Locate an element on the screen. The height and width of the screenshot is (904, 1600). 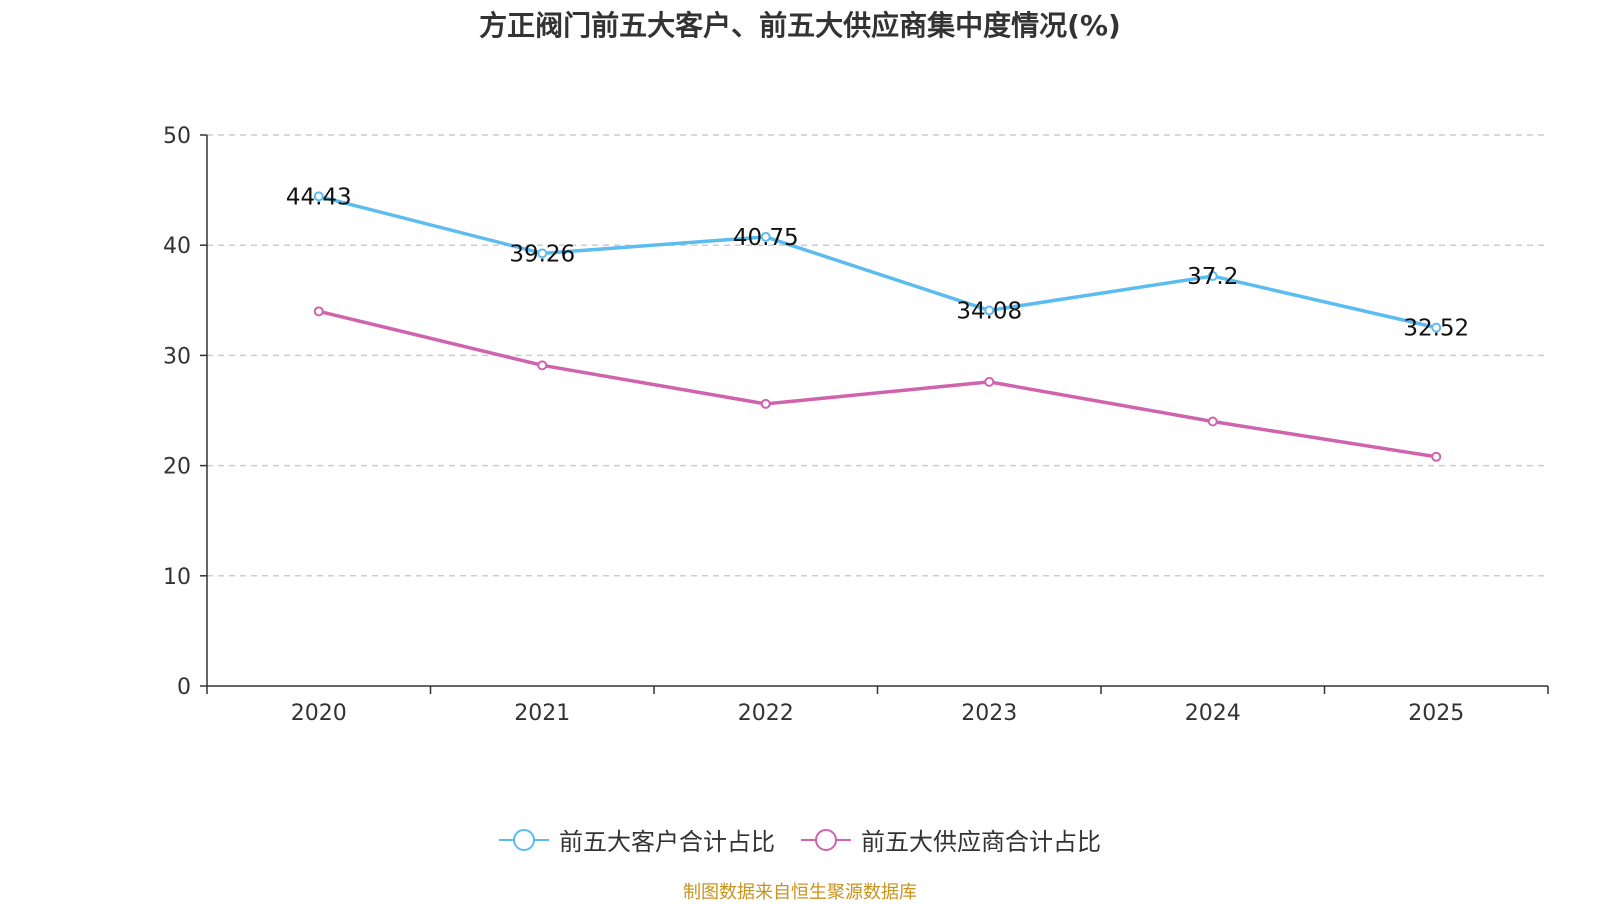
point-s0-2024 is located at coordinates (1212, 276).